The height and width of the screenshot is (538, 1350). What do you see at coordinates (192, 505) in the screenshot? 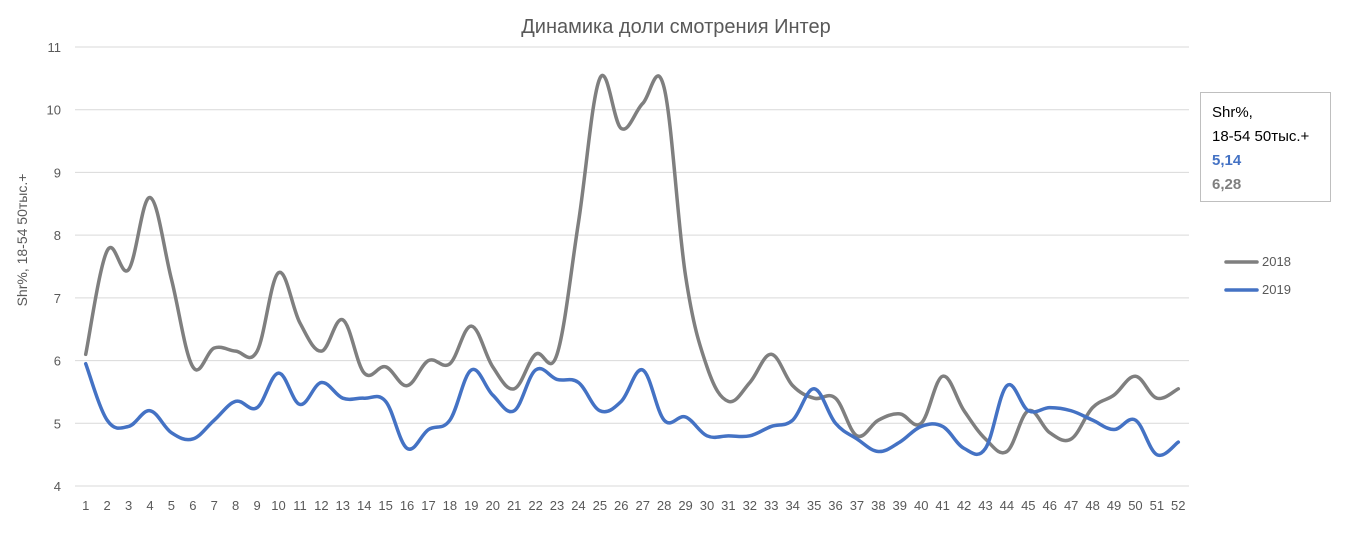
I see `x-tick-label: 6` at bounding box center [192, 505].